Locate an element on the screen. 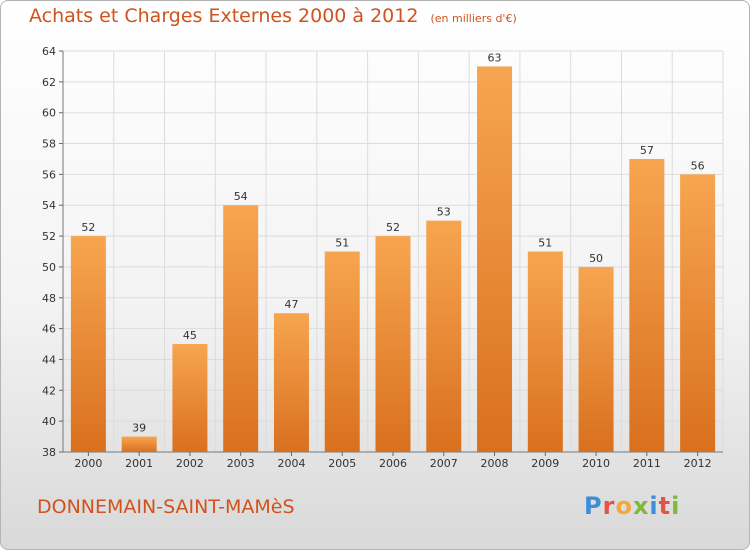  x-tick-label: 2012 is located at coordinates (698, 463).